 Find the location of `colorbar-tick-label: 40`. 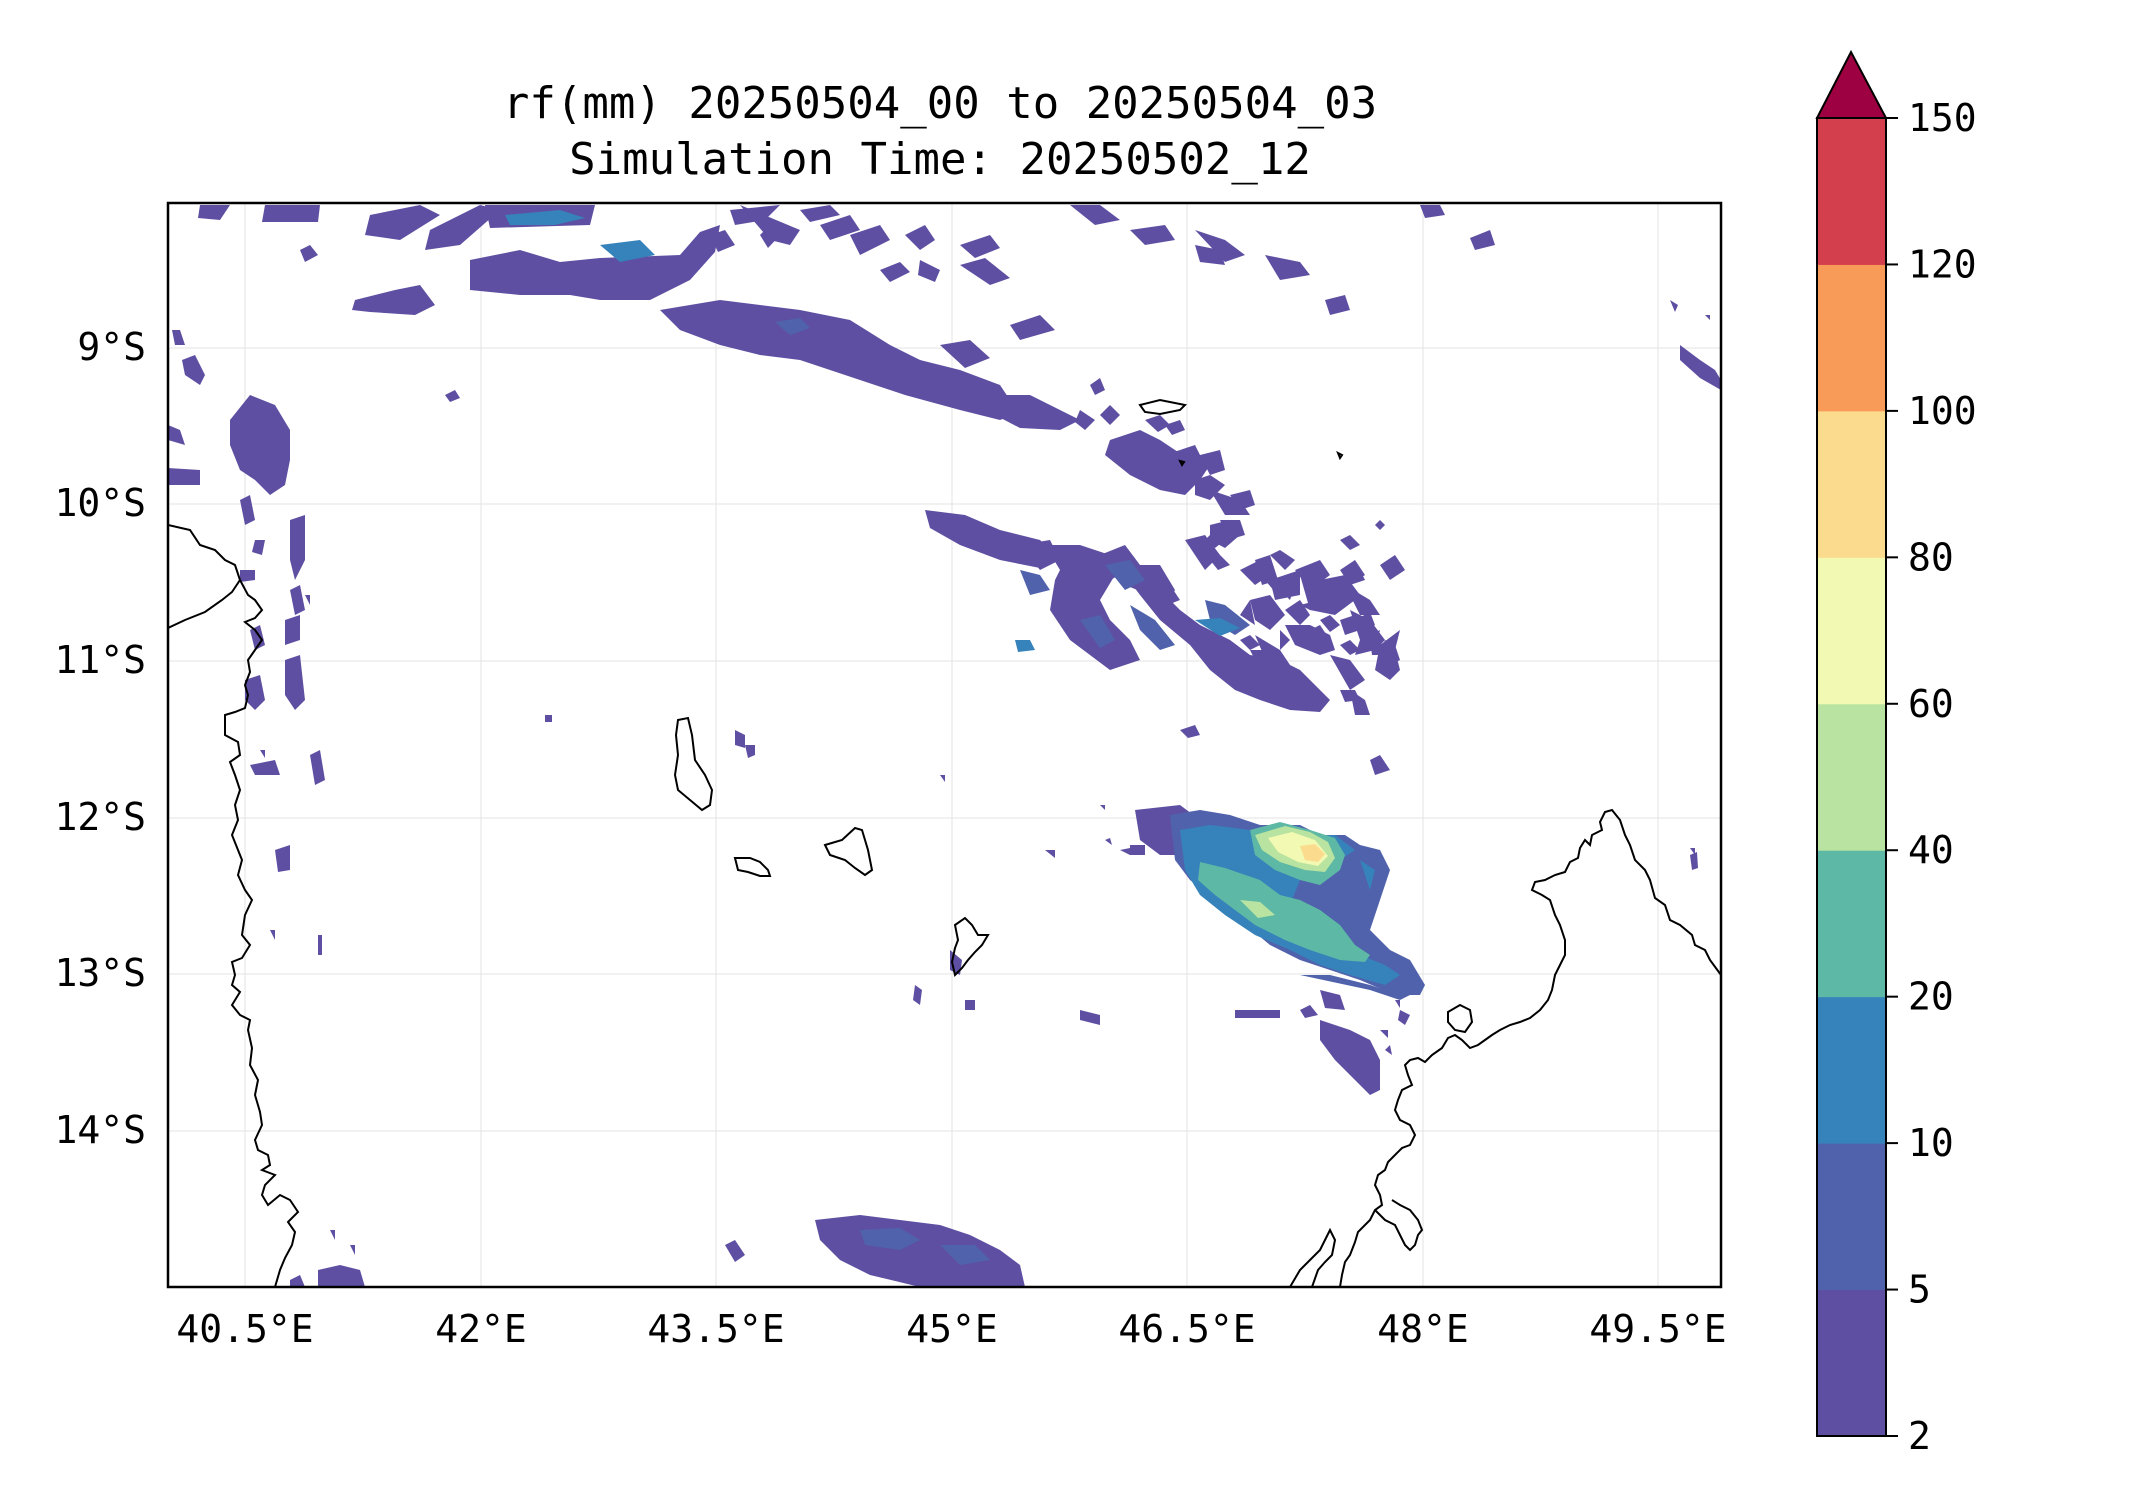

colorbar-tick-label: 40 is located at coordinates (1931, 850).